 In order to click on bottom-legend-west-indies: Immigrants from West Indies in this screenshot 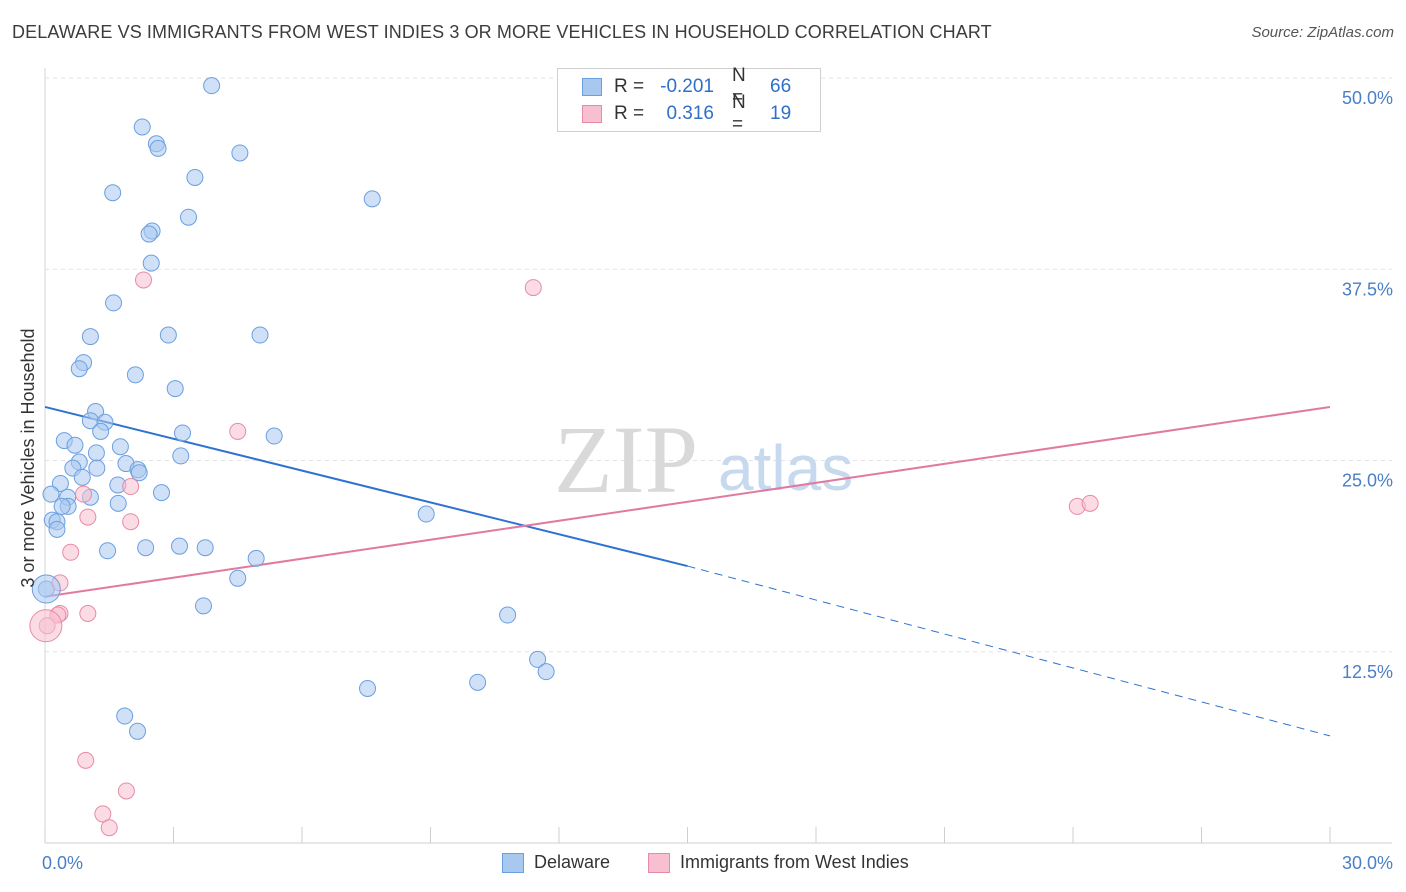, I will do `click(778, 862)`.